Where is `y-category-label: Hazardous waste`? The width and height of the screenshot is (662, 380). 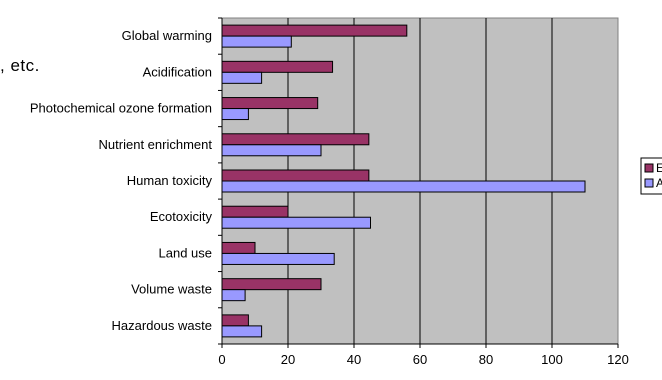 y-category-label: Hazardous waste is located at coordinates (162, 325).